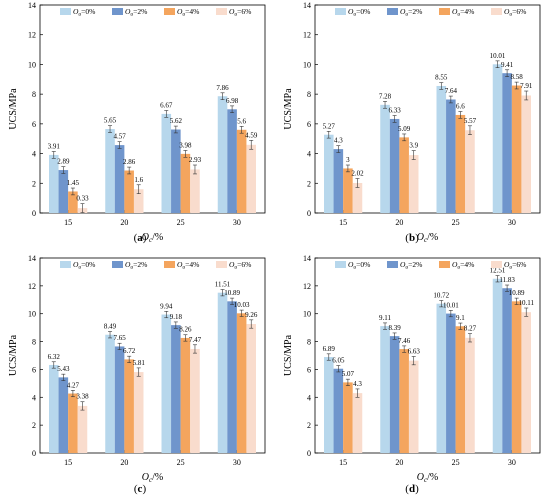 Image resolution: width=550 pixels, height=502 pixels. I want to click on panel-label: (c), so click(140, 489).